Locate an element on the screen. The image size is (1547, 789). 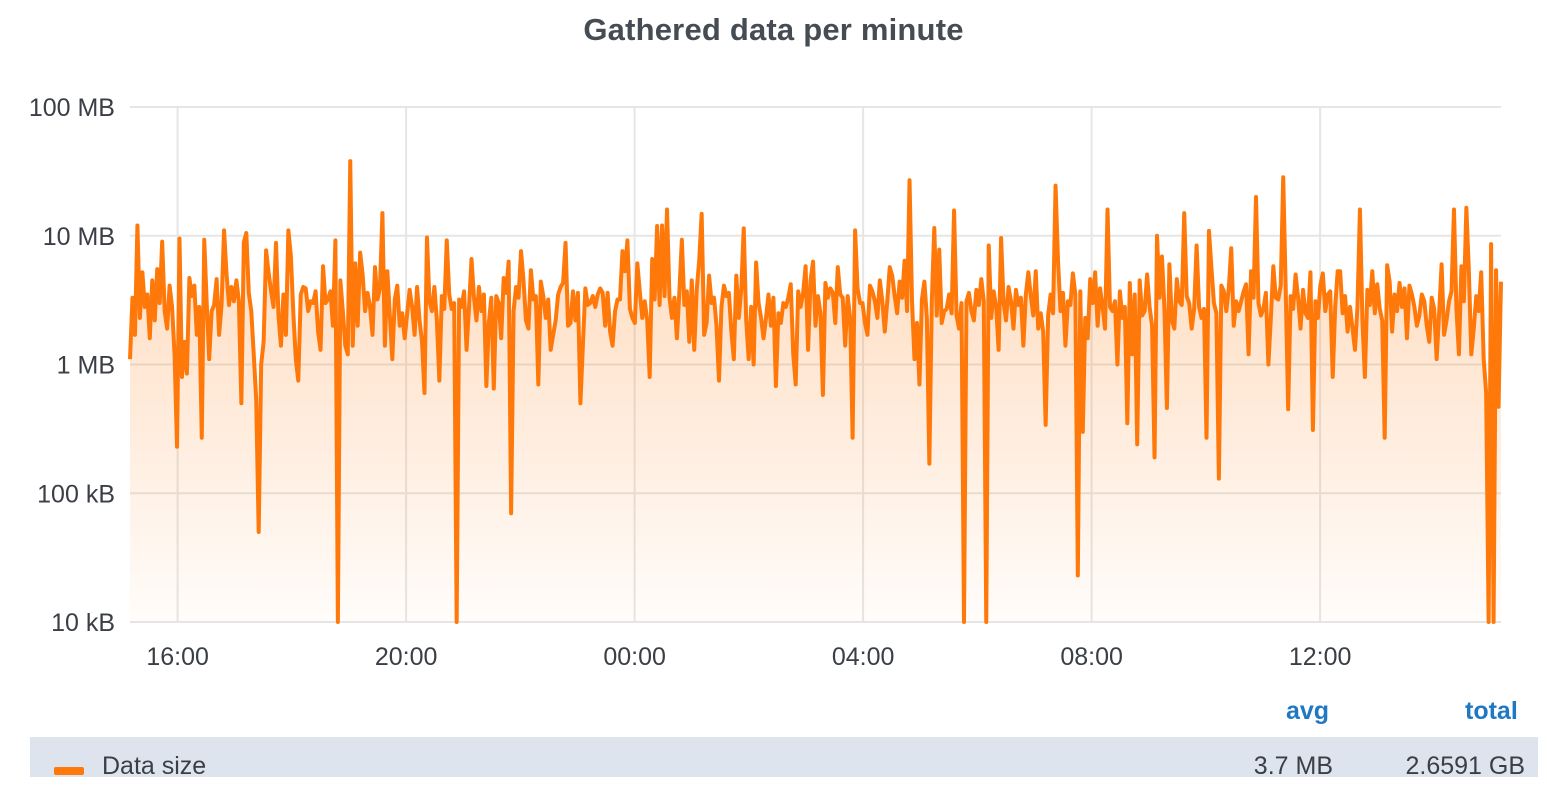
x-axis: 16:00 20:00 00:00 04:00 08:00 12:00 is located at coordinates (748, 657).